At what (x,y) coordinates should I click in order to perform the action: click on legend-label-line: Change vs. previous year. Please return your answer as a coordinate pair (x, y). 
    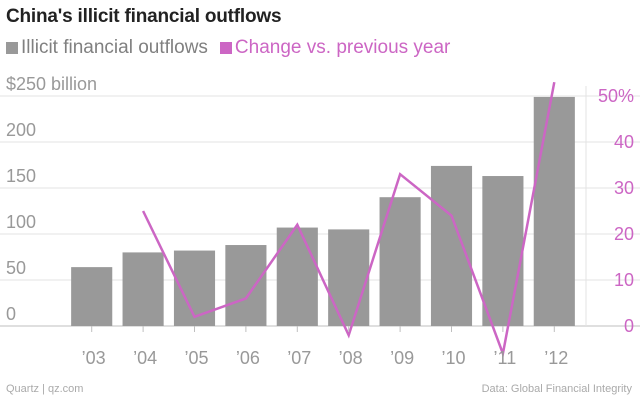
    Looking at the image, I should click on (342, 47).